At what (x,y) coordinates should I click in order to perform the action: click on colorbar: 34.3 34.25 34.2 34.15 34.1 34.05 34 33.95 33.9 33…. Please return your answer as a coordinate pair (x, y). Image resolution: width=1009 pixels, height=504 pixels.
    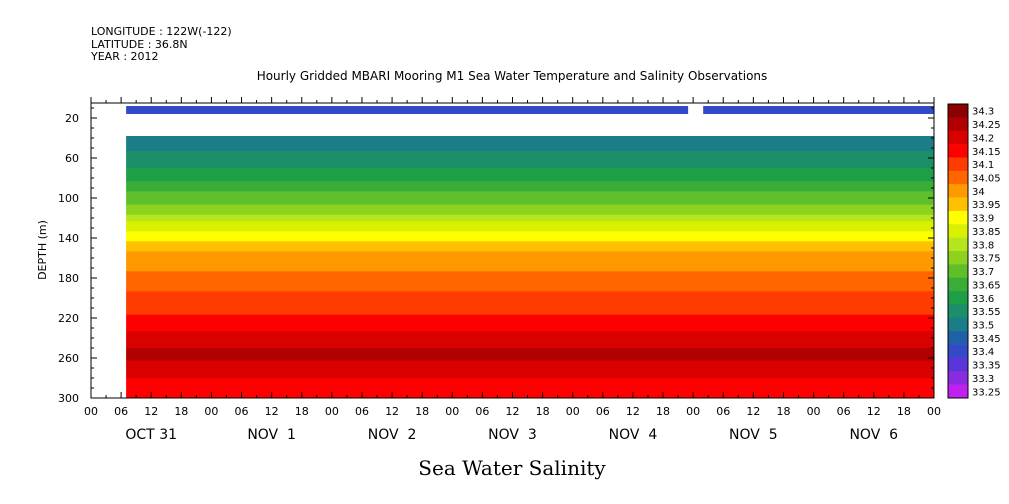
    Looking at the image, I should click on (974, 251).